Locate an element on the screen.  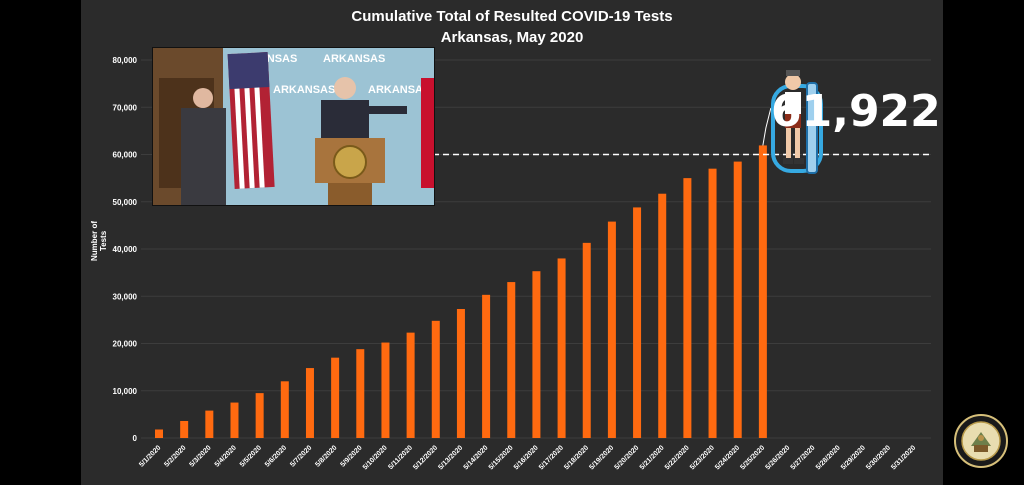
peak-callout-value: 61,922 is located at coordinates (856, 111).